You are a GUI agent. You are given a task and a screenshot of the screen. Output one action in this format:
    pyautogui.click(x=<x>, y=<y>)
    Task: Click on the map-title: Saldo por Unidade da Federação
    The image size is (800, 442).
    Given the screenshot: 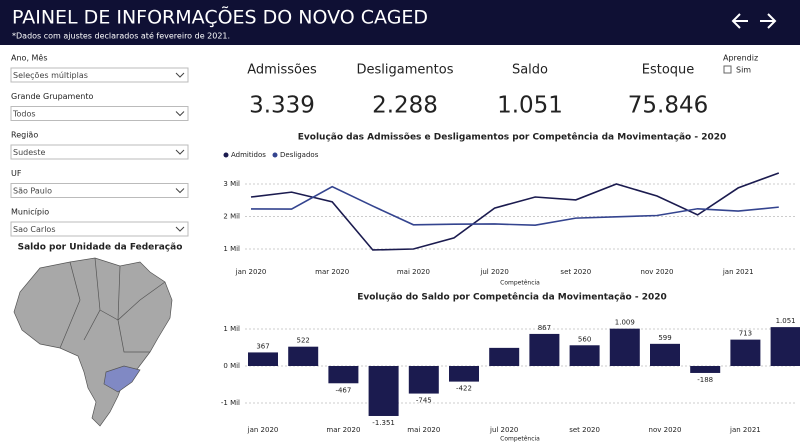 What is the action you would take?
    pyautogui.click(x=100, y=248)
    